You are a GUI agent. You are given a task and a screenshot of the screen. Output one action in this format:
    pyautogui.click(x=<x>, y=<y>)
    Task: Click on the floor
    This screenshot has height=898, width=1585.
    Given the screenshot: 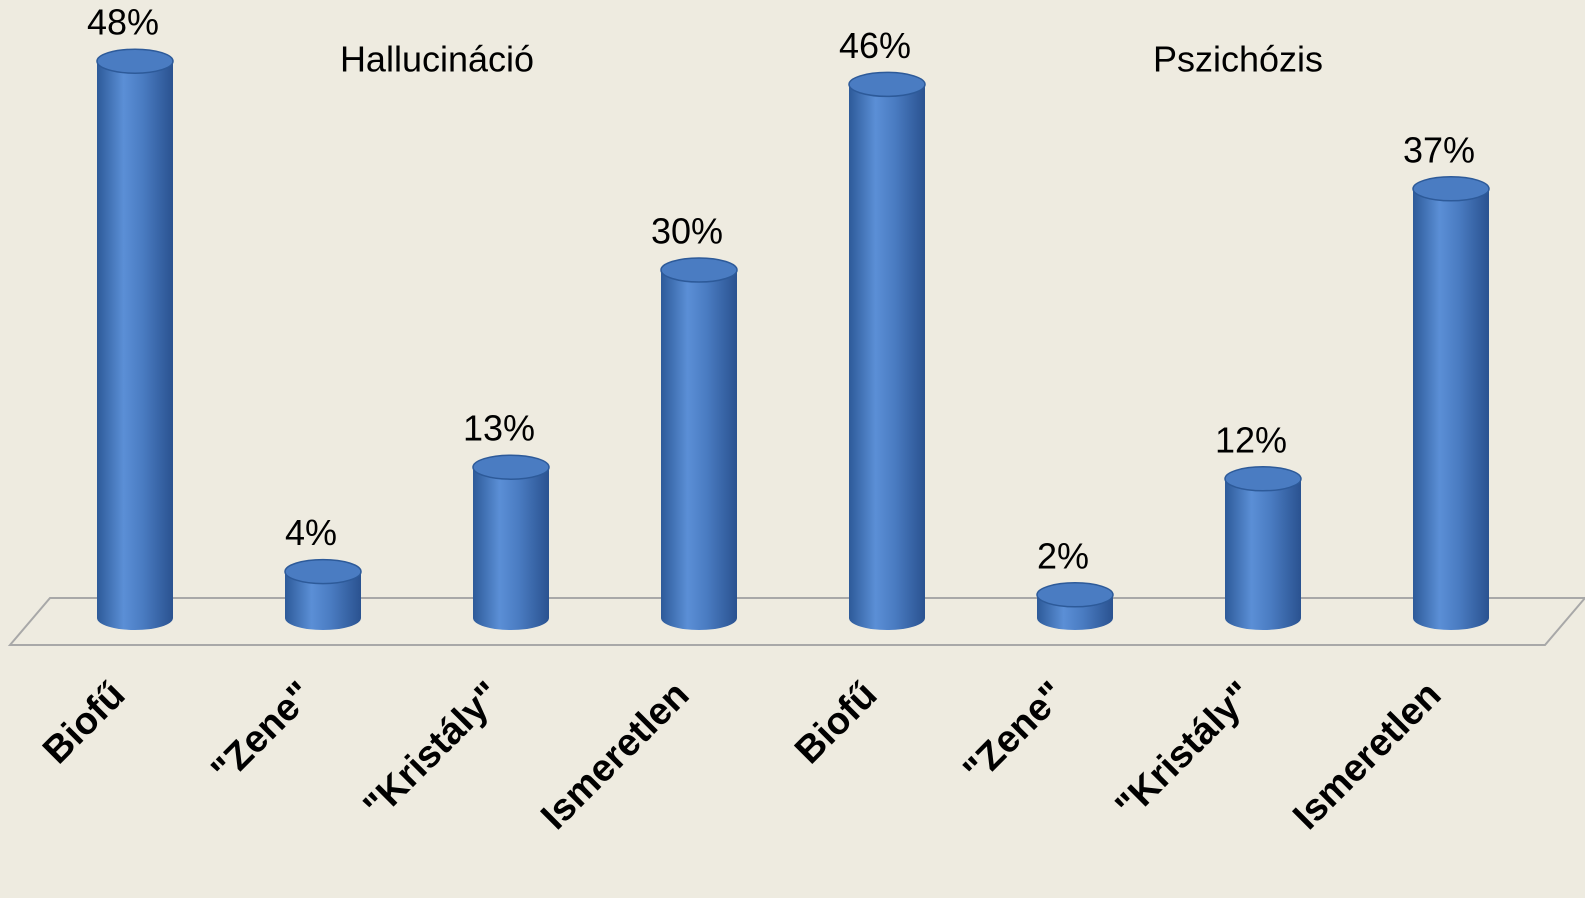 What is the action you would take?
    pyautogui.click(x=796, y=621)
    